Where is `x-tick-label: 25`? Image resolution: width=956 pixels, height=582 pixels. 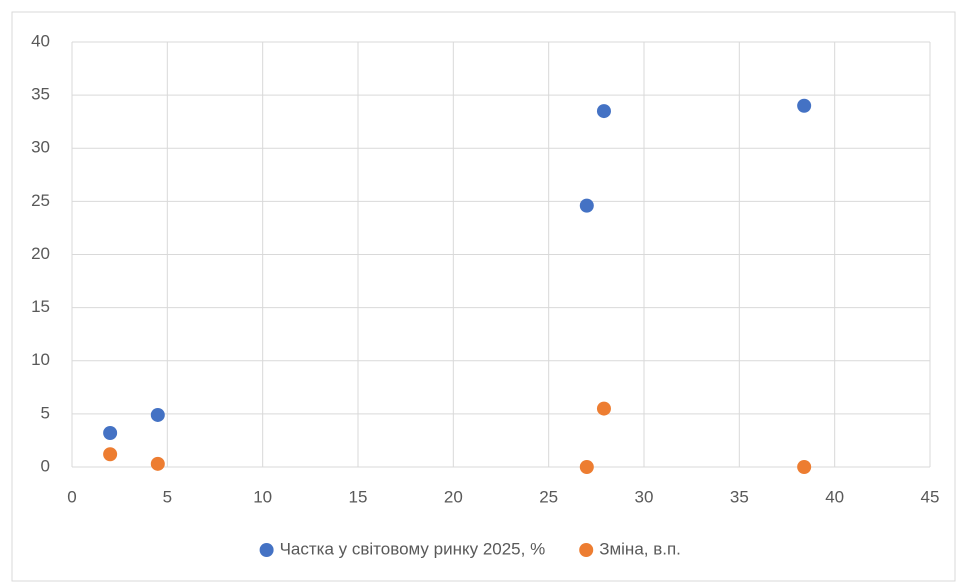 x-tick-label: 25 is located at coordinates (548, 496).